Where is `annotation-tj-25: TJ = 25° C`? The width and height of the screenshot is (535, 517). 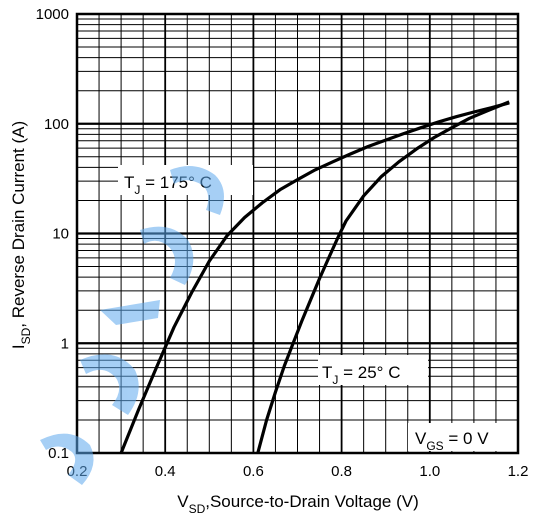 annotation-tj-25: TJ = 25° C is located at coordinates (361, 375).